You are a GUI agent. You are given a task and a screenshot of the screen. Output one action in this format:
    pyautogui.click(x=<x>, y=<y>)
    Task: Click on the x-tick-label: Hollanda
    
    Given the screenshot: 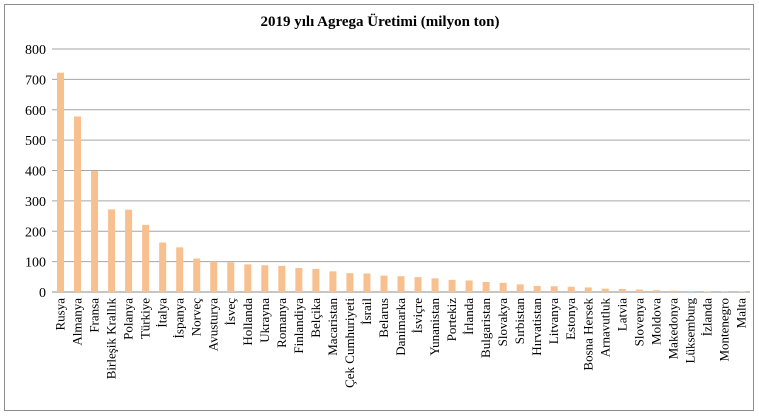 What is the action you would take?
    pyautogui.click(x=247, y=322)
    